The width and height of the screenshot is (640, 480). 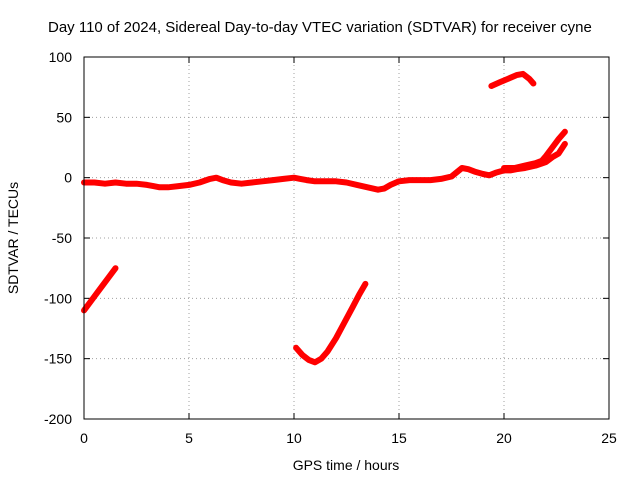 What do you see at coordinates (189, 438) in the screenshot?
I see `x-tick-label: 5` at bounding box center [189, 438].